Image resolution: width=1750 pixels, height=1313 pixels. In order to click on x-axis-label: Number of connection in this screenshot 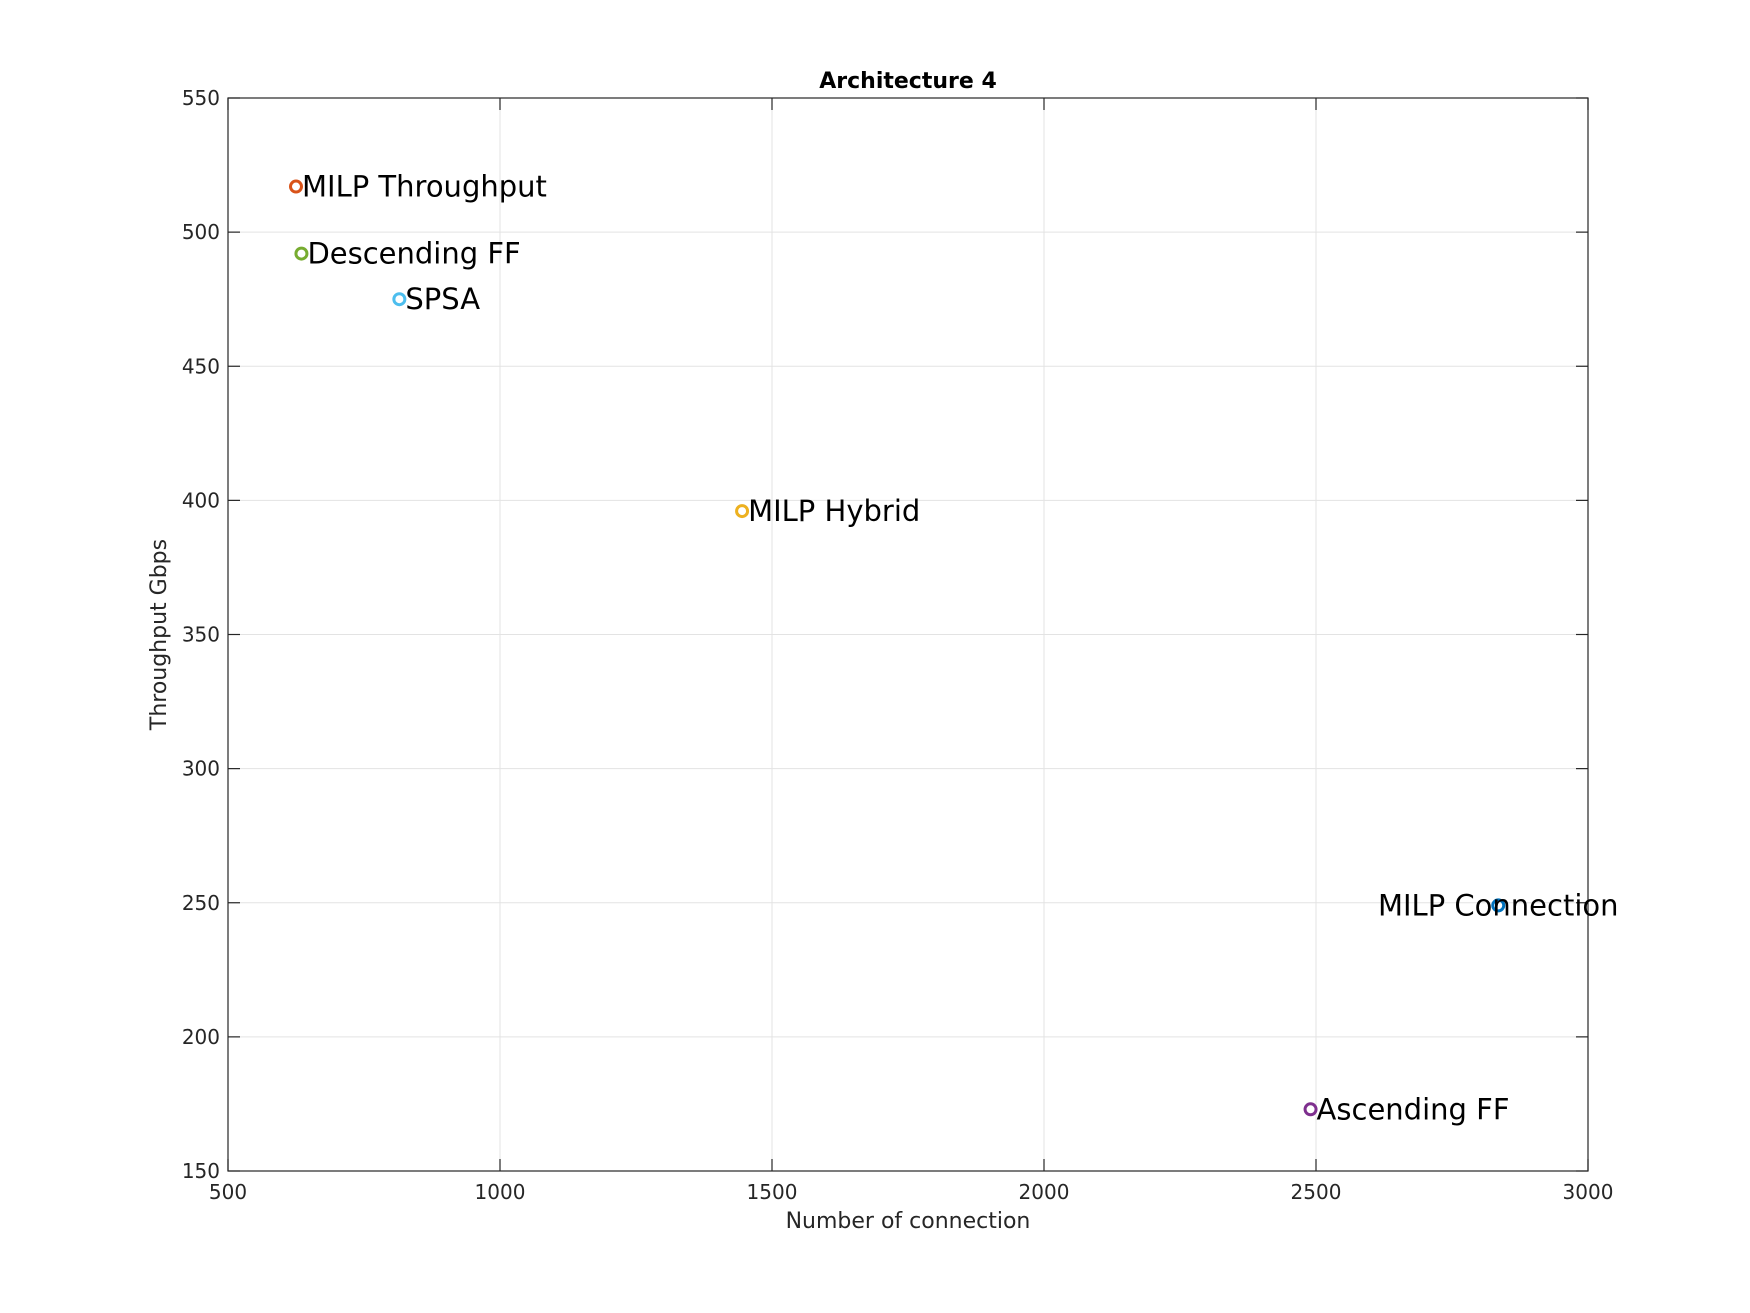, I will do `click(908, 1221)`.